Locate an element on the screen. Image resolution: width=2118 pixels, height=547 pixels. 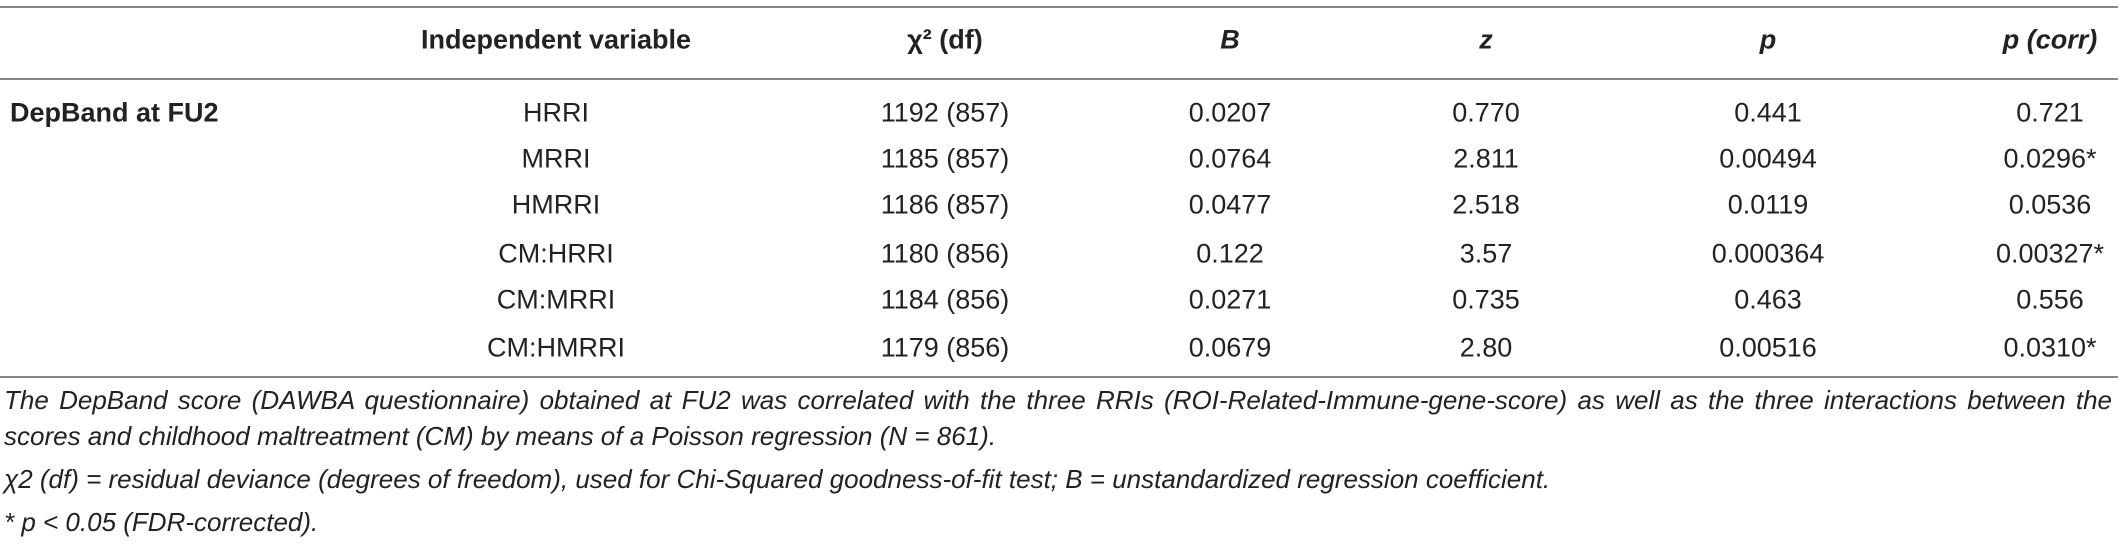
table-cell: 0.122 is located at coordinates (1230, 253).